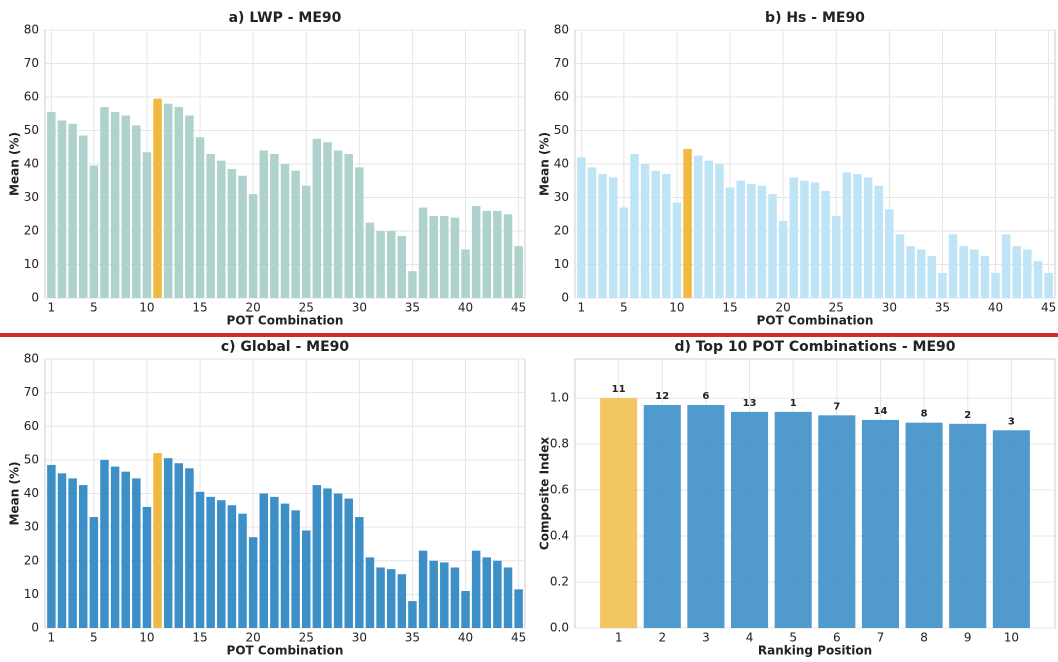 Image resolution: width=1058 pixels, height=662 pixels. I want to click on bar-annotation: 1, so click(793, 403).